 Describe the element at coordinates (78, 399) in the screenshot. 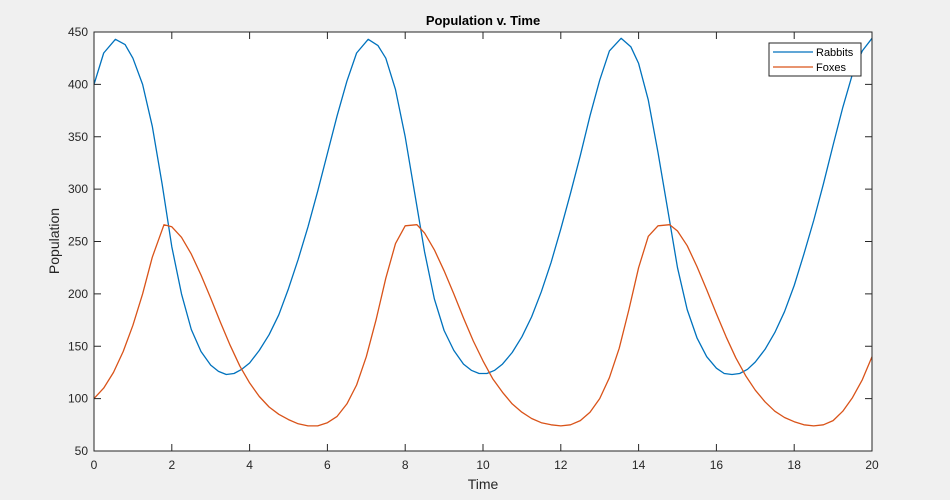

I see `y-tick-label: 100` at that location.